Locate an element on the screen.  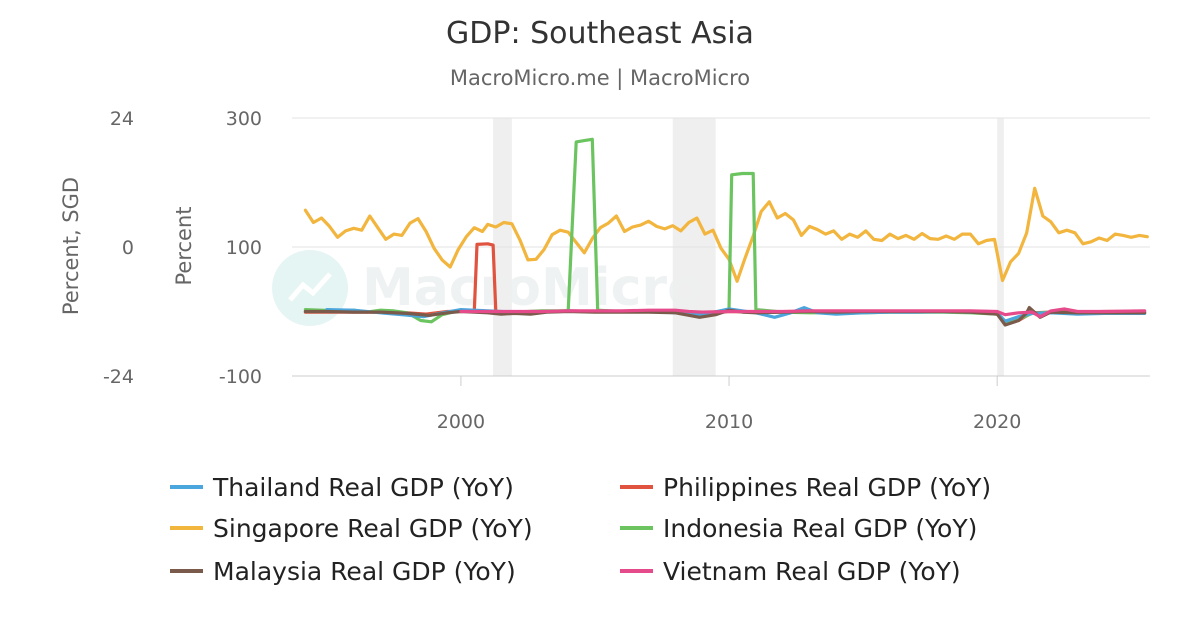
x-axis-tick-label: 2020 is located at coordinates (997, 422).